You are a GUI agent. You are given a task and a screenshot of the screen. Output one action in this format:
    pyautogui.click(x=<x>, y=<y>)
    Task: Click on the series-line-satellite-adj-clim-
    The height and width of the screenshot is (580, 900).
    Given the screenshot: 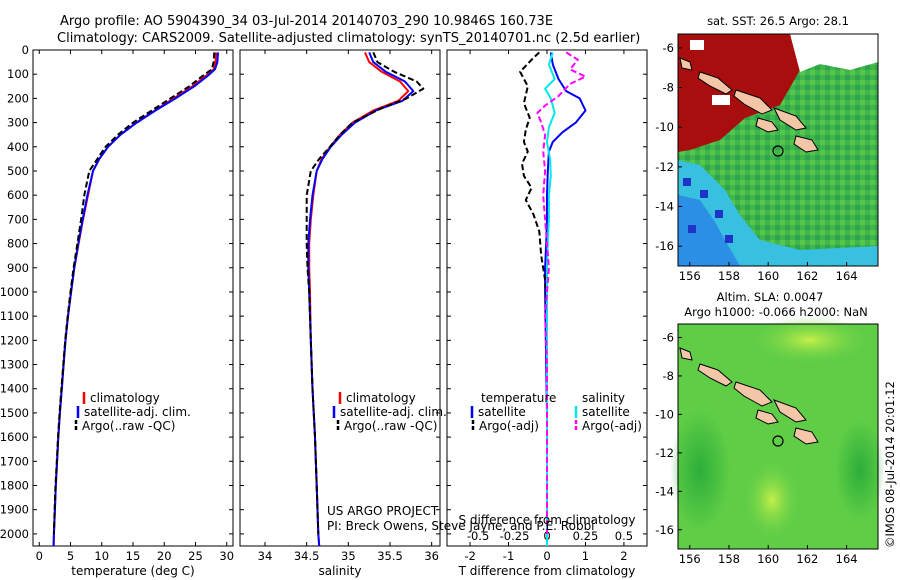 What is the action you would take?
    pyautogui.click(x=361, y=299)
    